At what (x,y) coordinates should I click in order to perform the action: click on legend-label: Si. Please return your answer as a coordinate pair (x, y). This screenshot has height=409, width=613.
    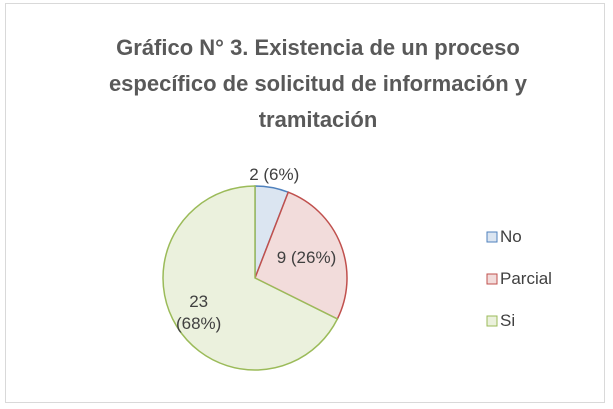
    Looking at the image, I should click on (508, 320).